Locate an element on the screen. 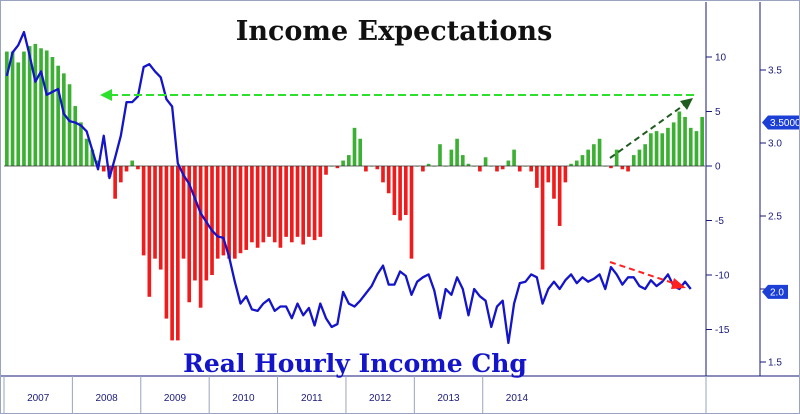 The image size is (800, 414). axis-badges: 3.5000 2.0 is located at coordinates (781, 207).